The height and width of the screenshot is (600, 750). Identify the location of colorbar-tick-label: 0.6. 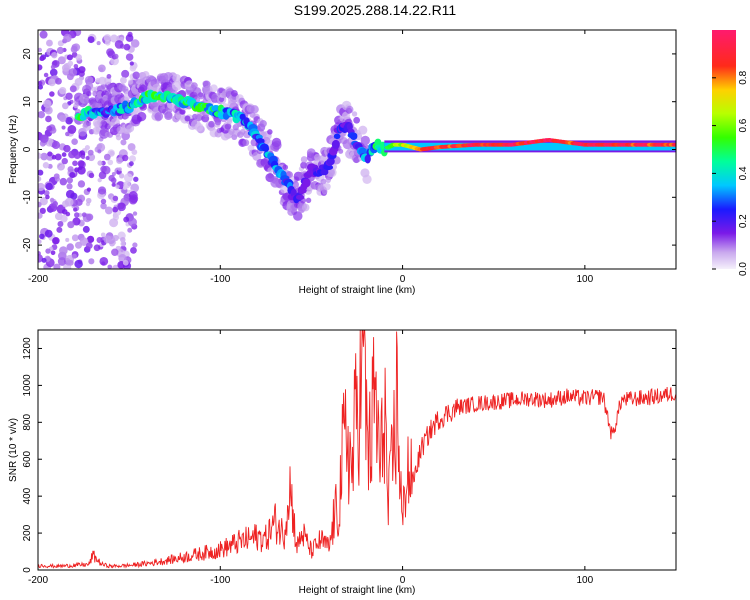
(743, 125).